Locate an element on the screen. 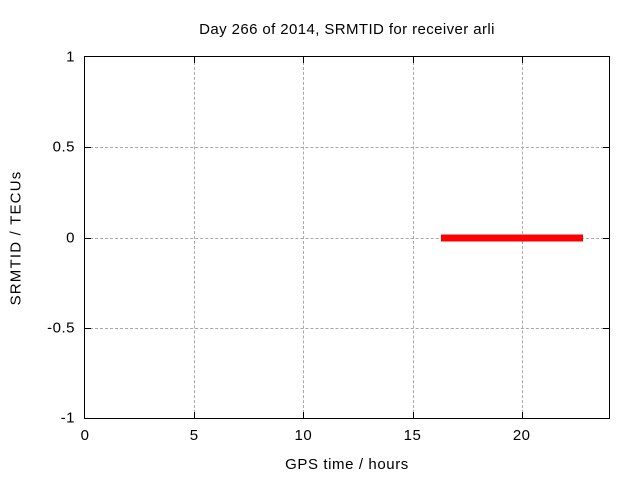 This screenshot has width=640, height=480. x-tick-label: 20 is located at coordinates (521, 435).